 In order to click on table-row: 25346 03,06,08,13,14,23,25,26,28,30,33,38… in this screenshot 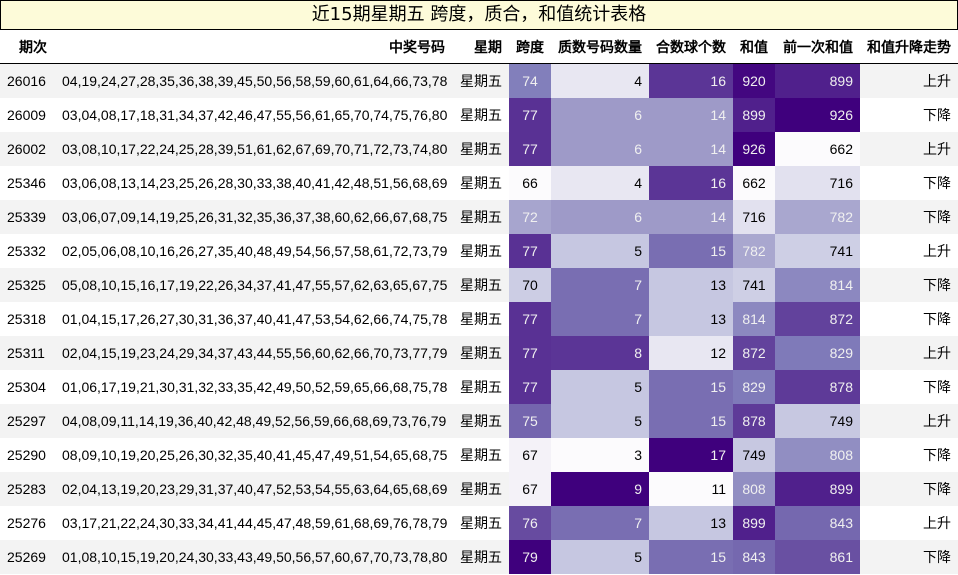, I will do `click(479, 183)`.